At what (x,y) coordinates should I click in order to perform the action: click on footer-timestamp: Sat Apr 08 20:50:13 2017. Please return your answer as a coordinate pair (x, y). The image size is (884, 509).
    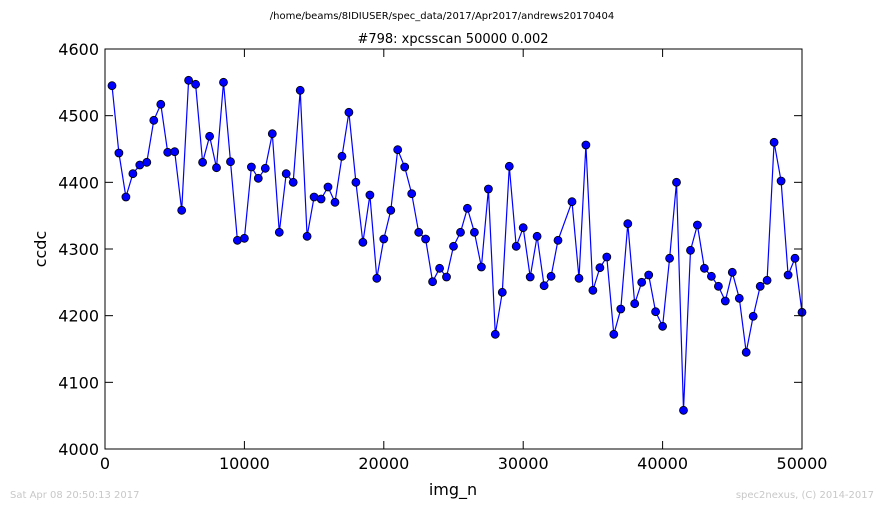
    Looking at the image, I should click on (75, 495).